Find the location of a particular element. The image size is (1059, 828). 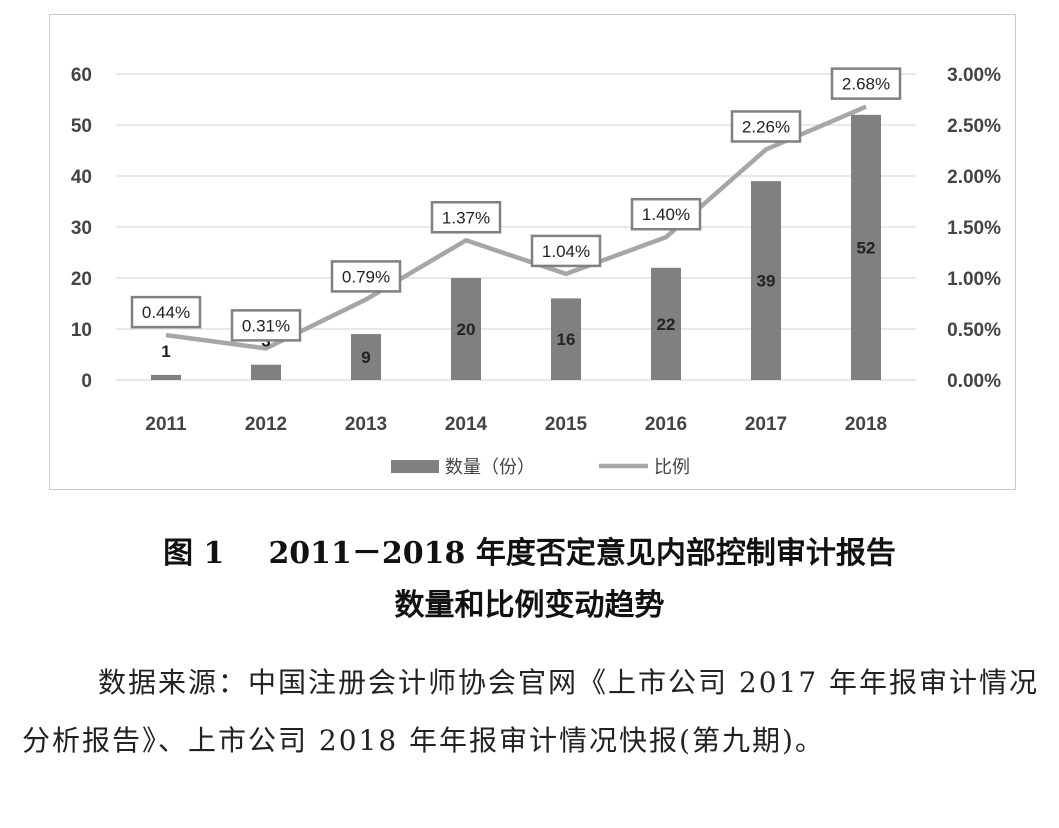

ratio-label: 0.79% is located at coordinates (366, 276).